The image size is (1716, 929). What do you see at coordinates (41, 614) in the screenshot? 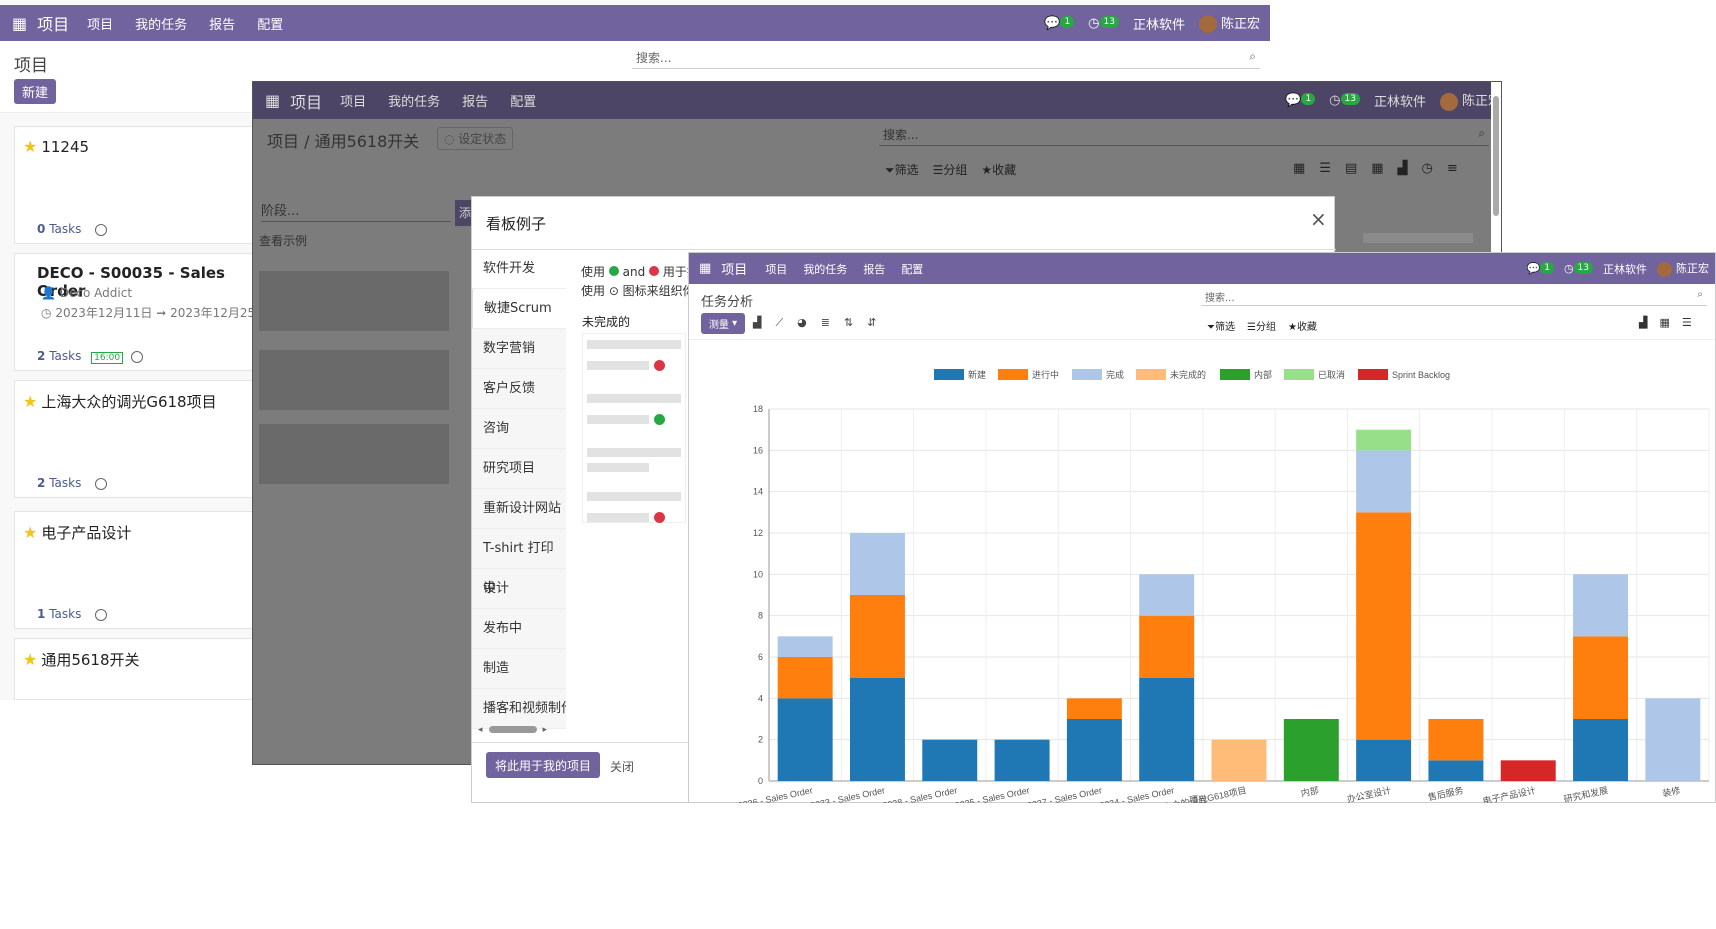
I see `tasks-count: 1` at bounding box center [41, 614].